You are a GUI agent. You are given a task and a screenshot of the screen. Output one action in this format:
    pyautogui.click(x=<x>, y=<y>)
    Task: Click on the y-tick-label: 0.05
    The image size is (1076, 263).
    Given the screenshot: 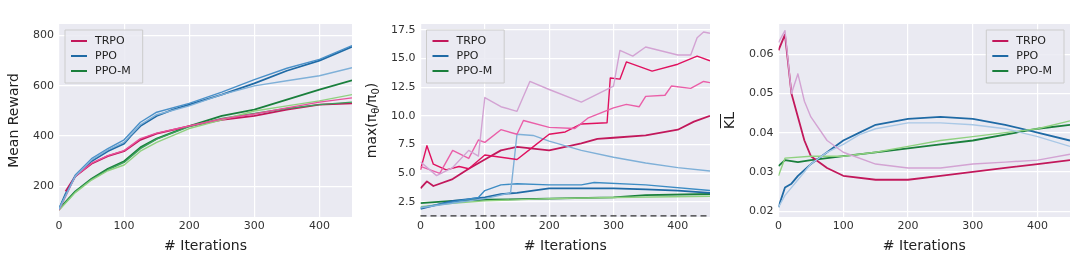 What is the action you would take?
    pyautogui.click(x=761, y=93)
    